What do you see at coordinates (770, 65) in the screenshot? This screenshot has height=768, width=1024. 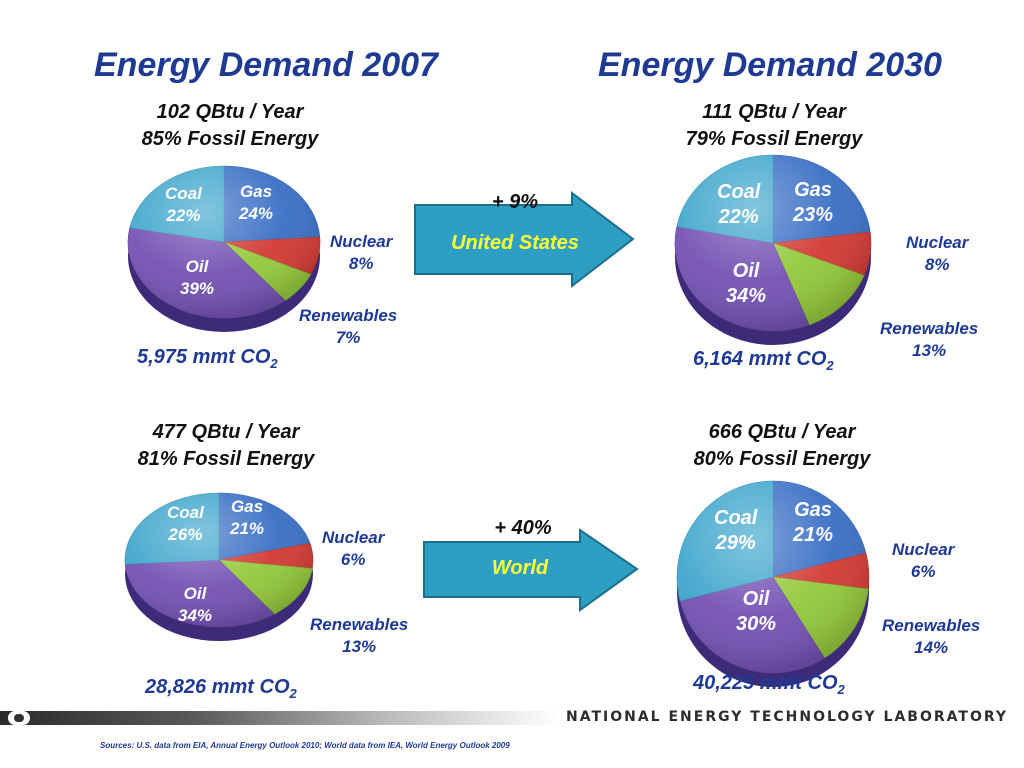 I see `title-2030: Energy Demand 2030` at bounding box center [770, 65].